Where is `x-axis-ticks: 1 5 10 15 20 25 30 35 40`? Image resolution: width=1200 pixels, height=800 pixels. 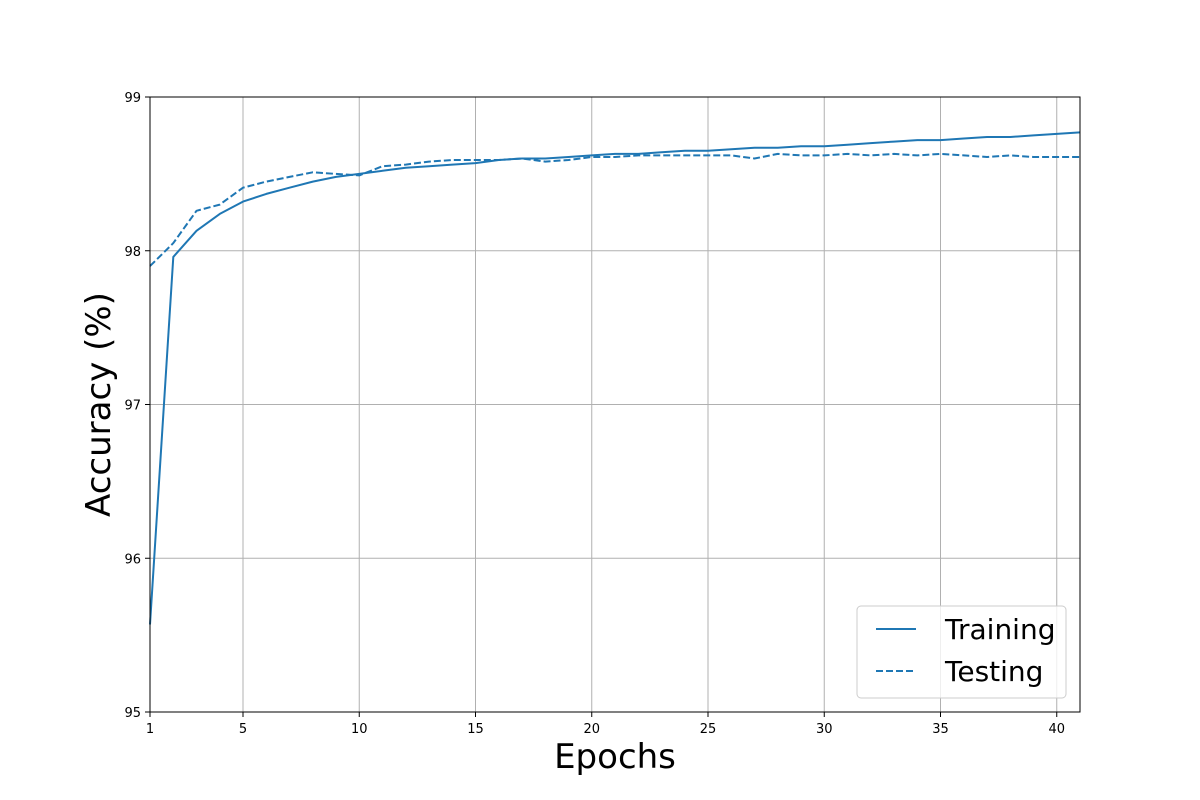 x-axis-ticks: 1 5 10 15 20 25 30 35 40 is located at coordinates (605, 724).